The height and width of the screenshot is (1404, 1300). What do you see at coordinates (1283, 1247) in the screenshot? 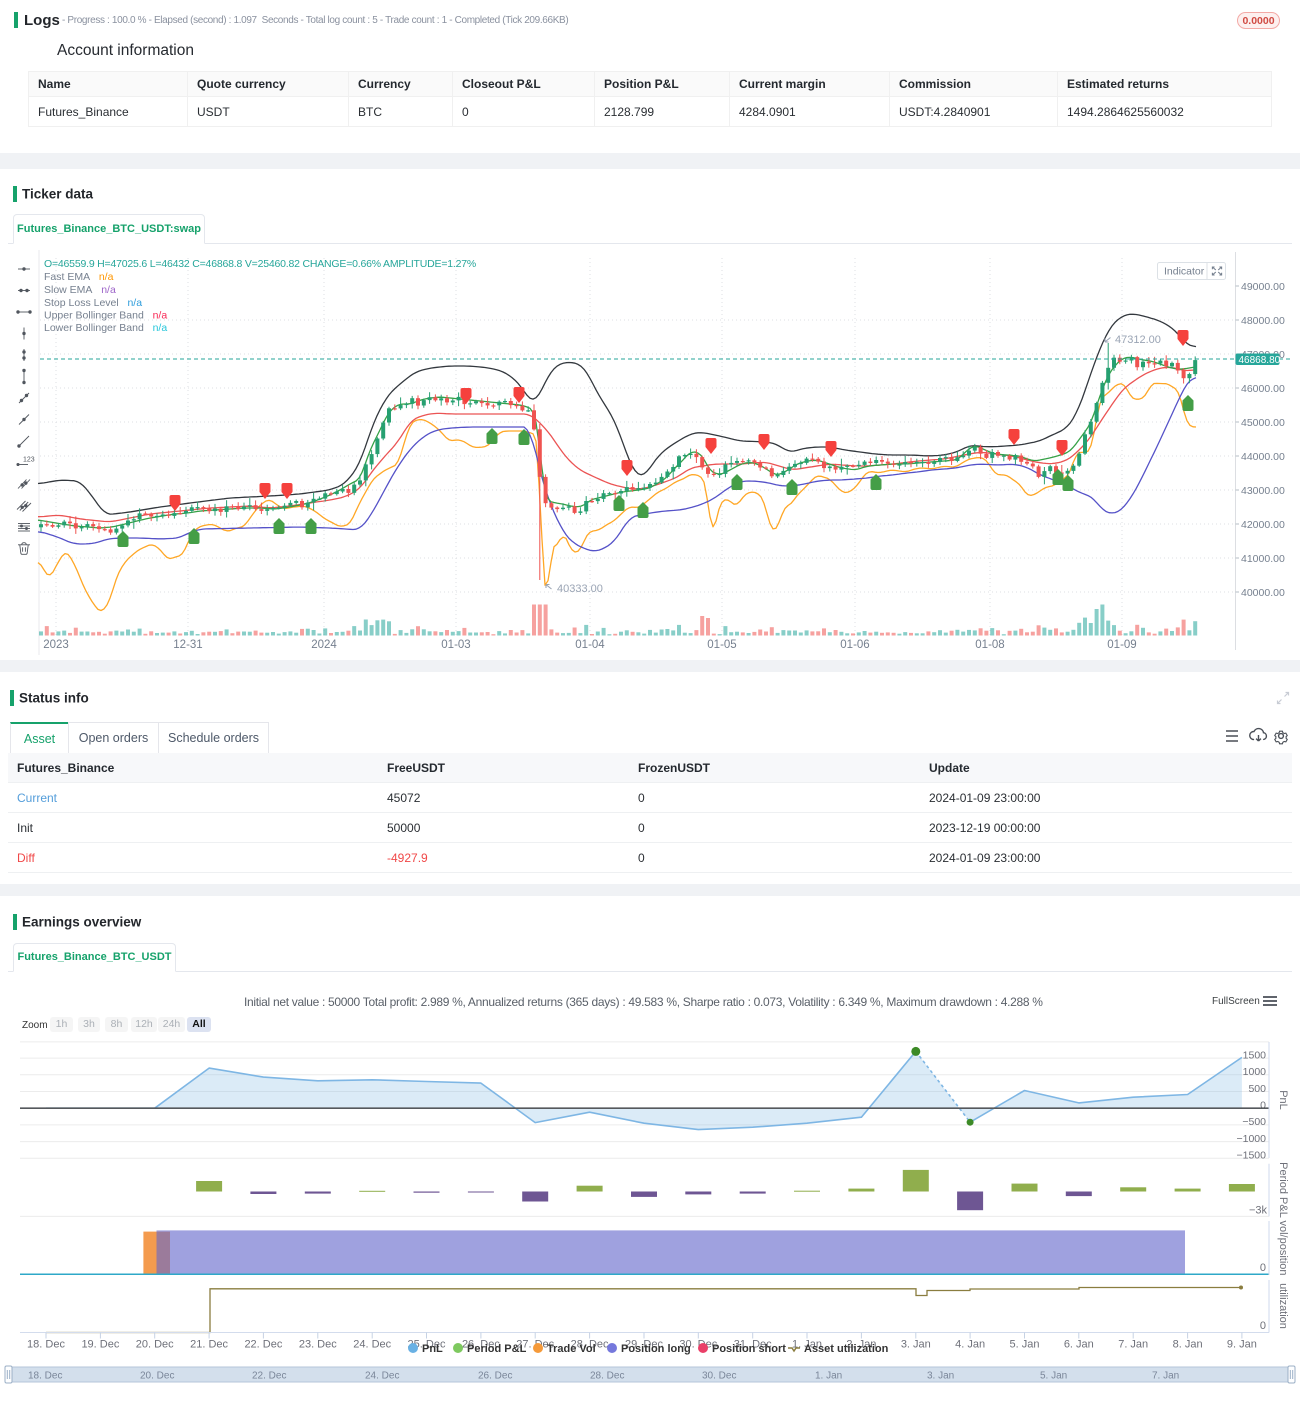
I see `svg-text: vol/position` at bounding box center [1283, 1247].